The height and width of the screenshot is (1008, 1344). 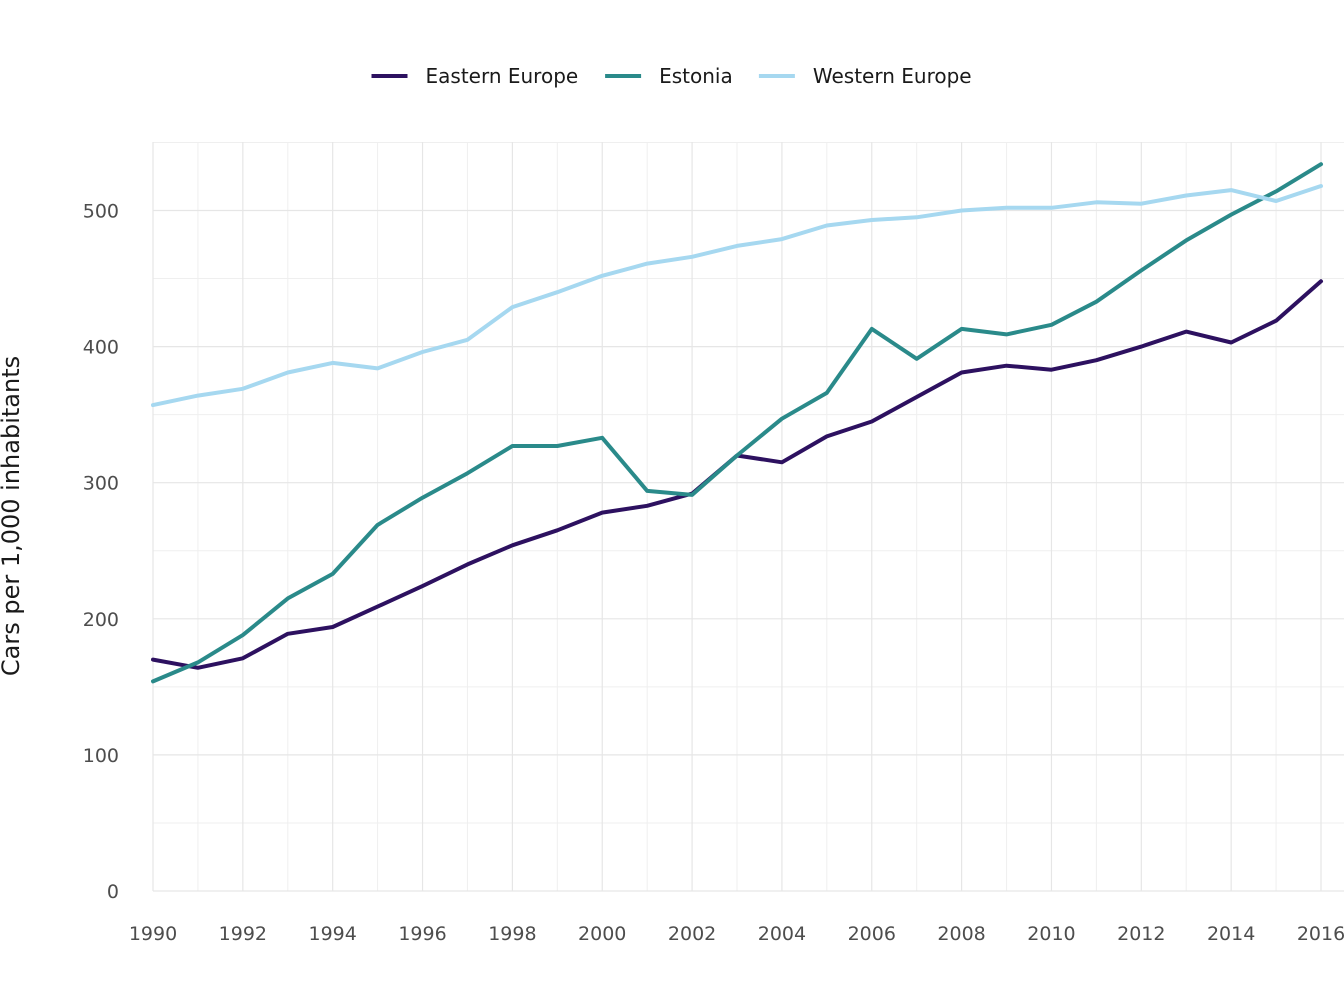 What do you see at coordinates (101, 620) in the screenshot?
I see `y-tick-label: 200` at bounding box center [101, 620].